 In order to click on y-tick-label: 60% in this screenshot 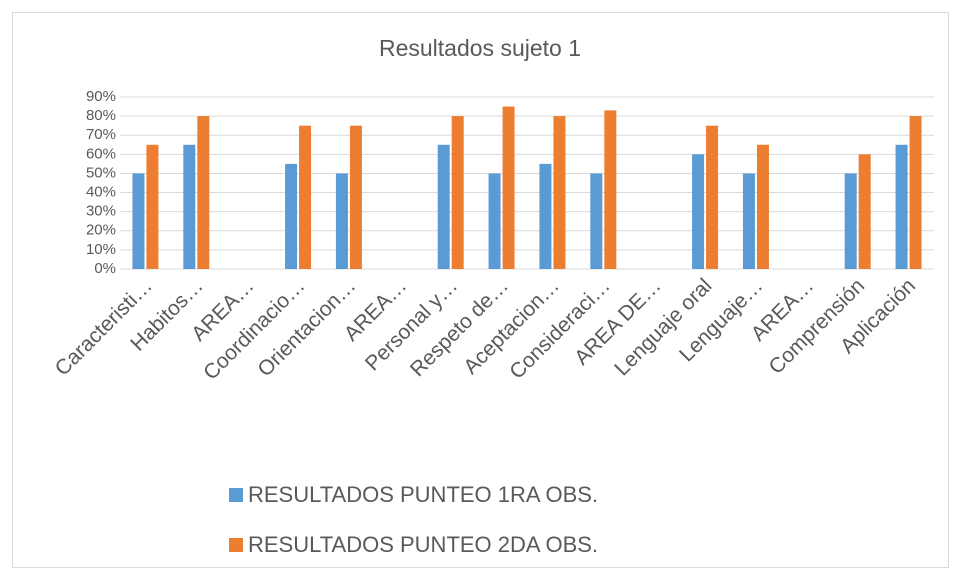, I will do `click(101, 153)`.